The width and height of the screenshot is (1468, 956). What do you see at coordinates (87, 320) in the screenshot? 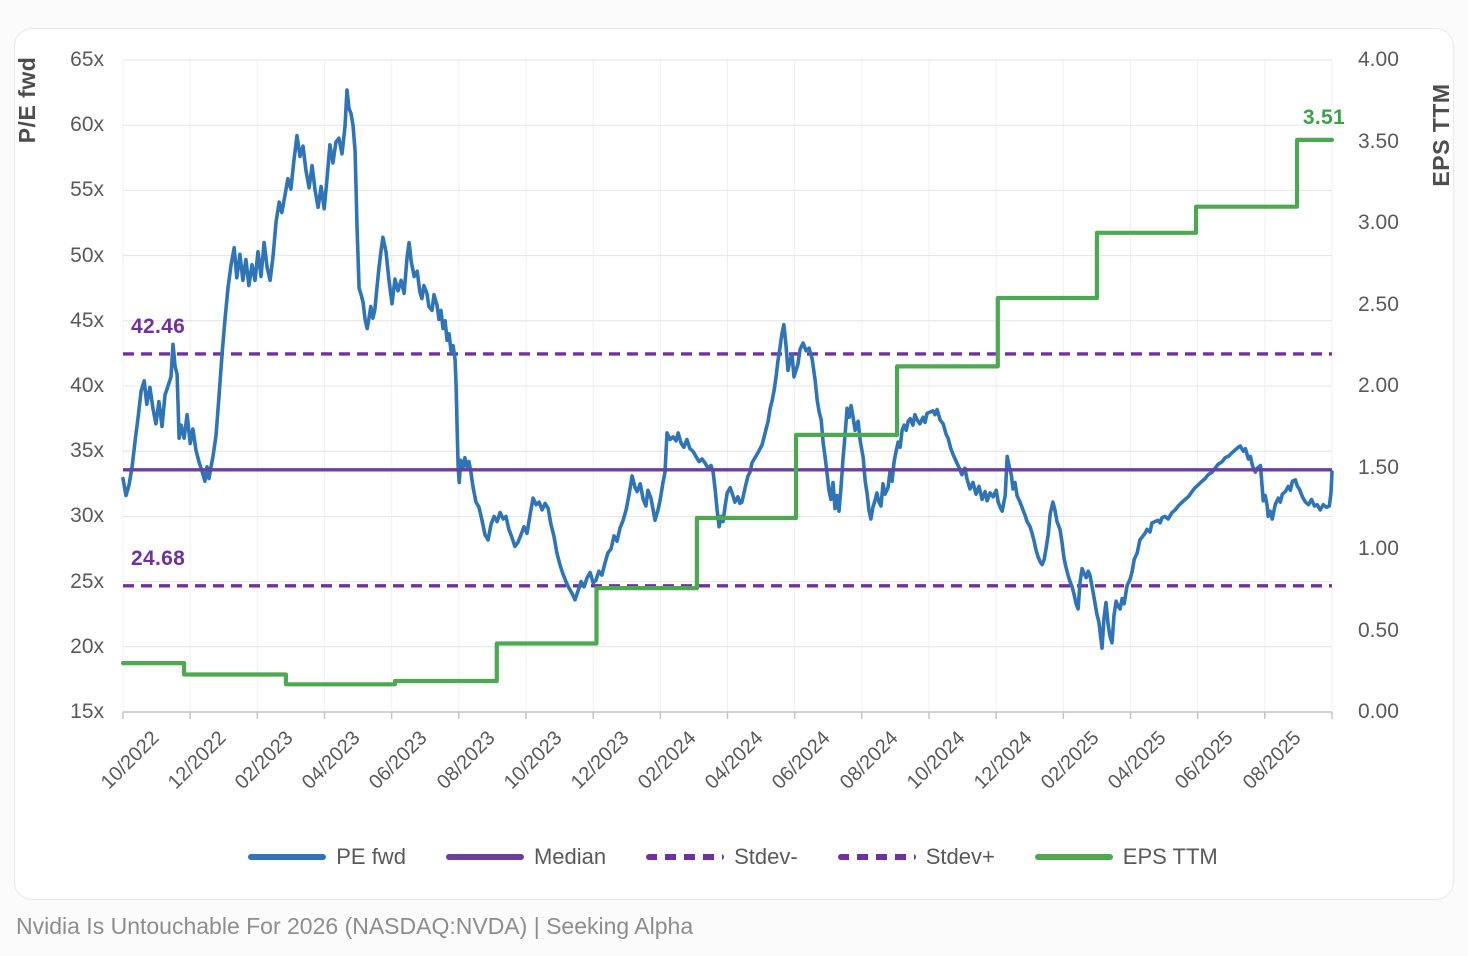
I see `y-left-tick-label: 45x` at bounding box center [87, 320].